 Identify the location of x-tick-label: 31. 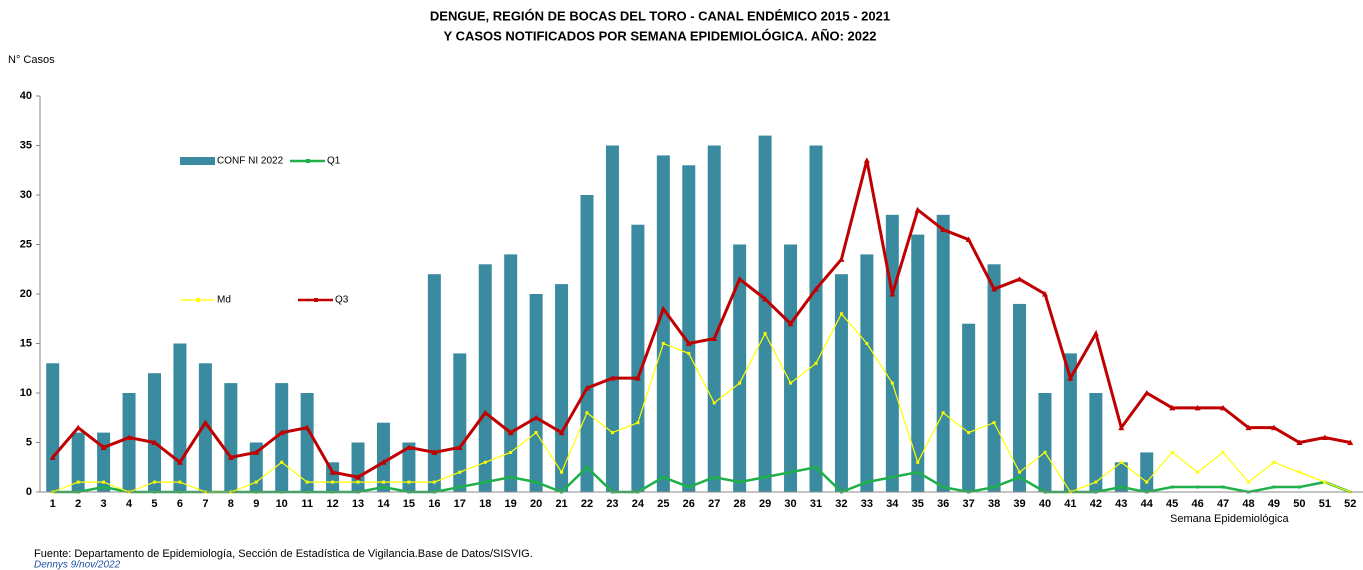
(816, 504).